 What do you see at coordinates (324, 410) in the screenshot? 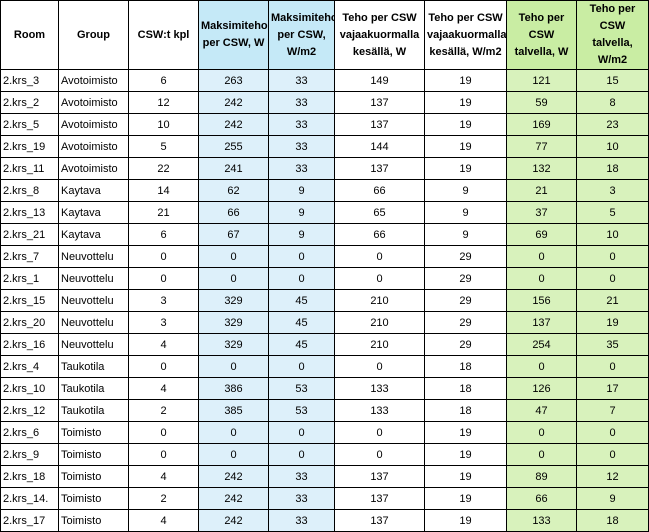
I see `table-row: 2.krs_12 Taukotila 2 385 53 133 18 47 7` at bounding box center [324, 410].